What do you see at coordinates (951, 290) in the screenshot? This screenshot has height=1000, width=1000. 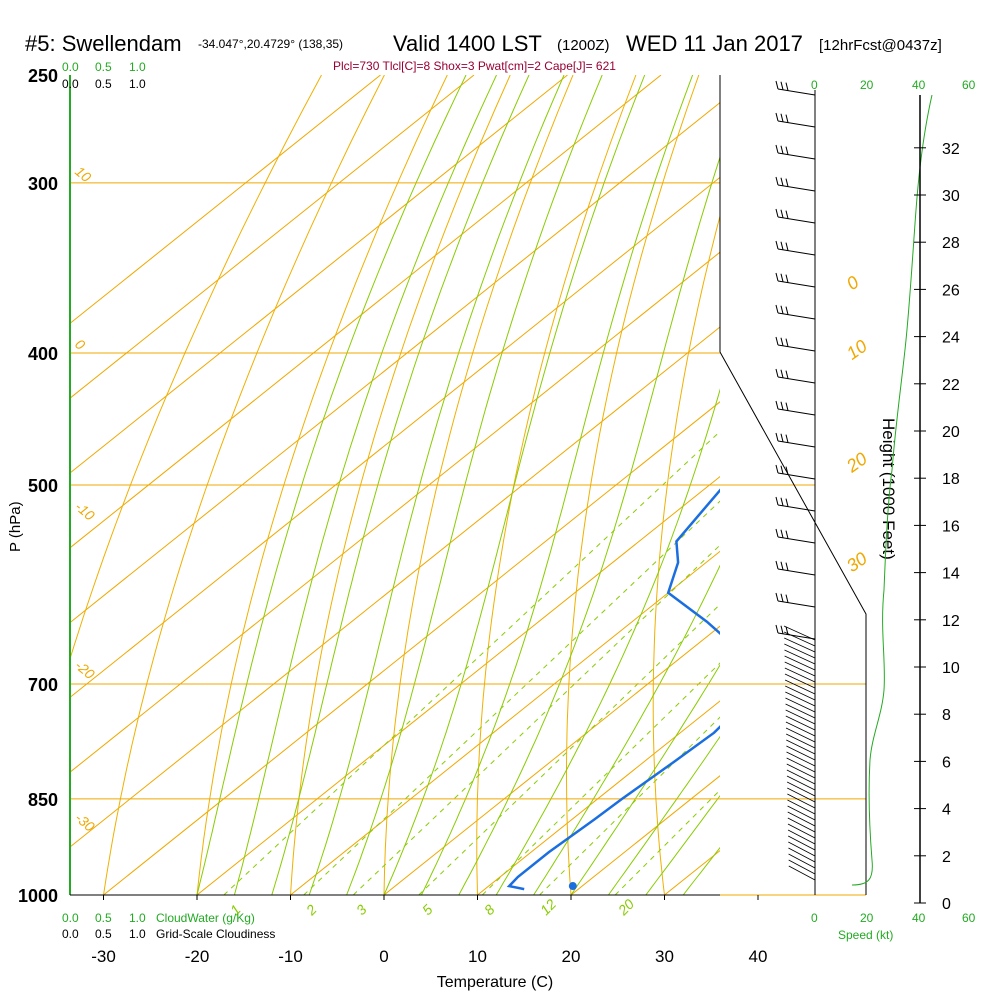 I see `height-tick-label: 26` at bounding box center [951, 290].